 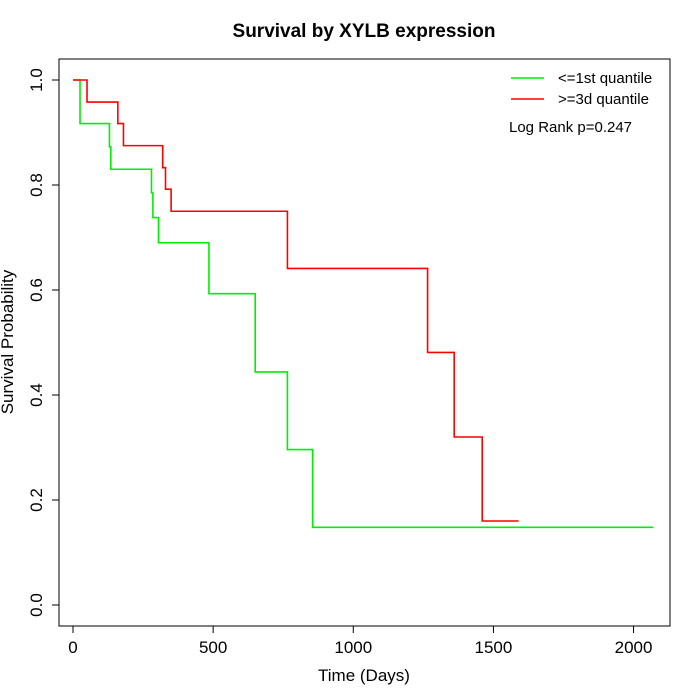 What do you see at coordinates (72, 647) in the screenshot?
I see `x-tick-label: 0` at bounding box center [72, 647].